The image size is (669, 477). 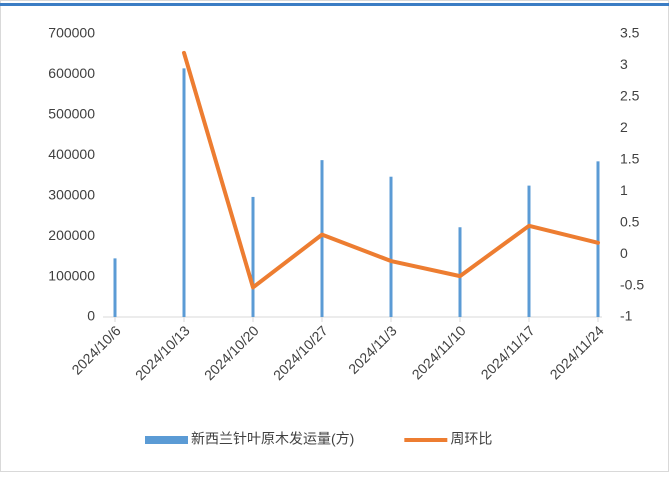 I want to click on legend-swatch, so click(x=166, y=440).